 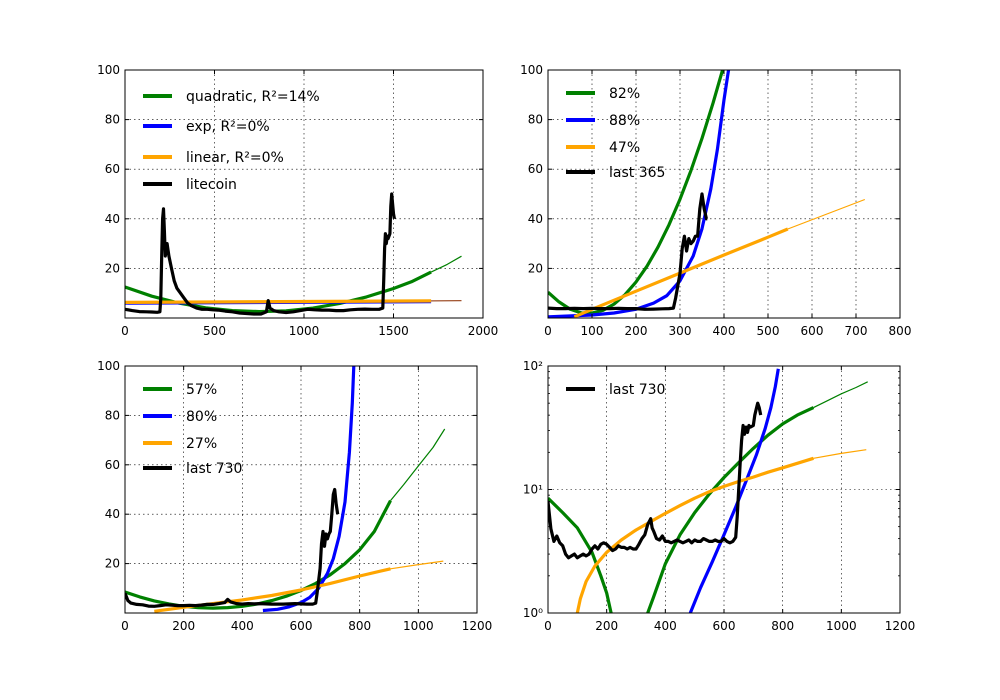 I want to click on x-tick-label: 2000, so click(x=483, y=331).